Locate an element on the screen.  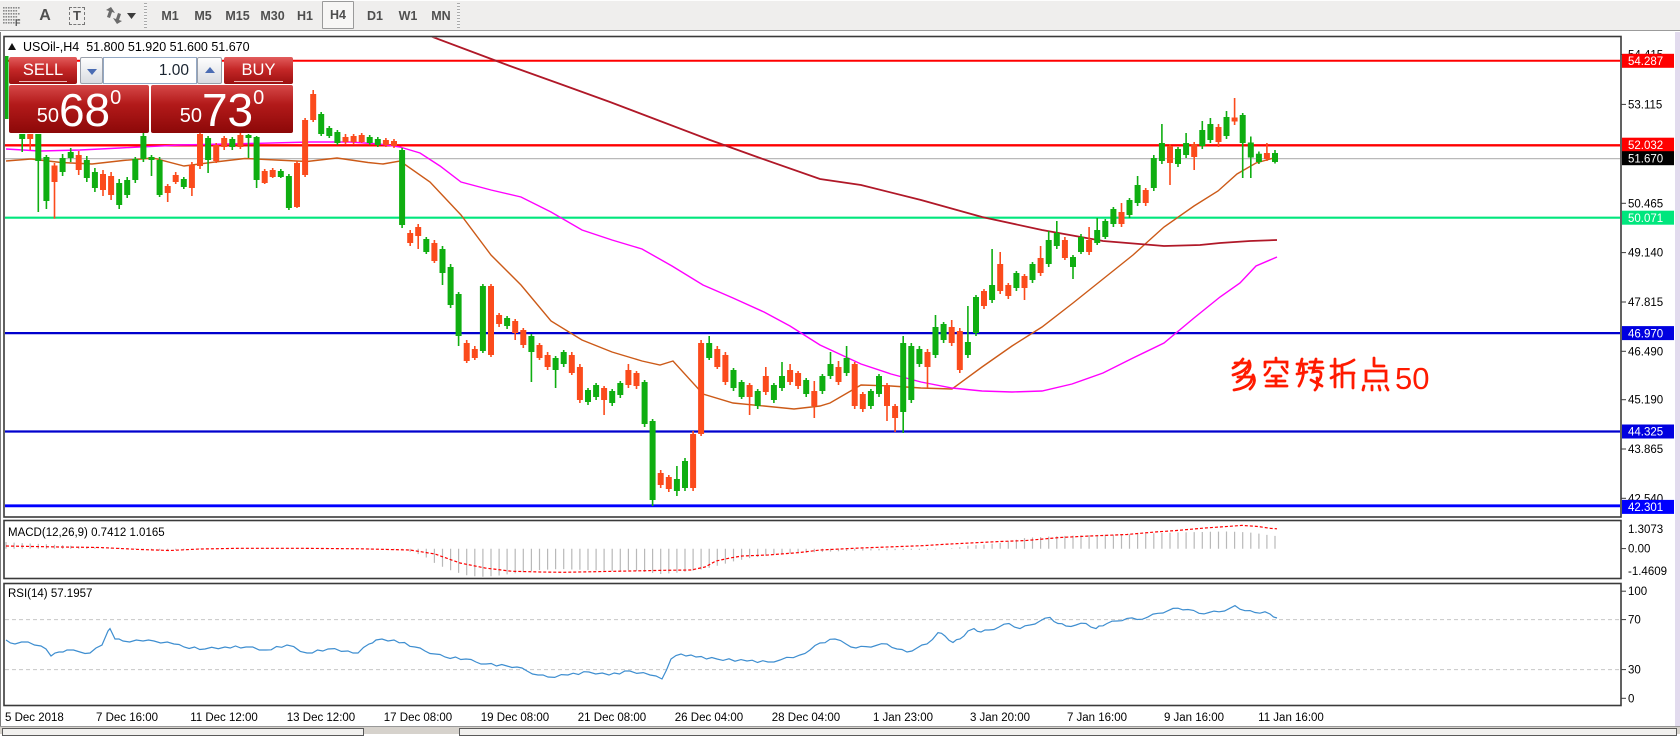
svg-text: 53.115 is located at coordinates (1645, 105).